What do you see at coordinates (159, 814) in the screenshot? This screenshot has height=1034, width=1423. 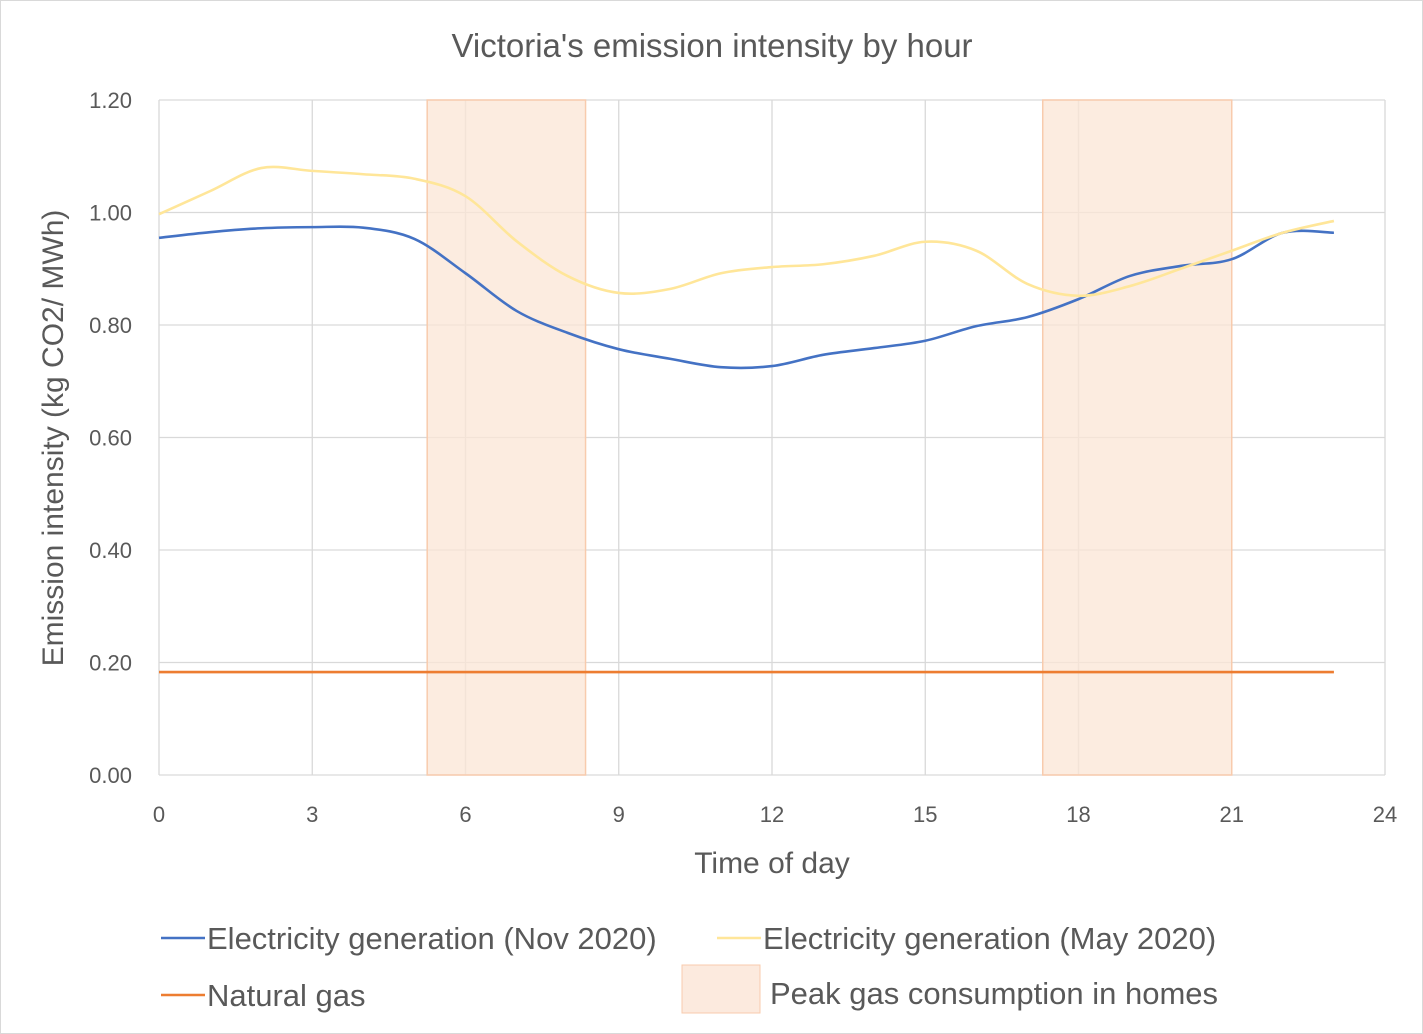 I see `x-tick-label: 0` at bounding box center [159, 814].